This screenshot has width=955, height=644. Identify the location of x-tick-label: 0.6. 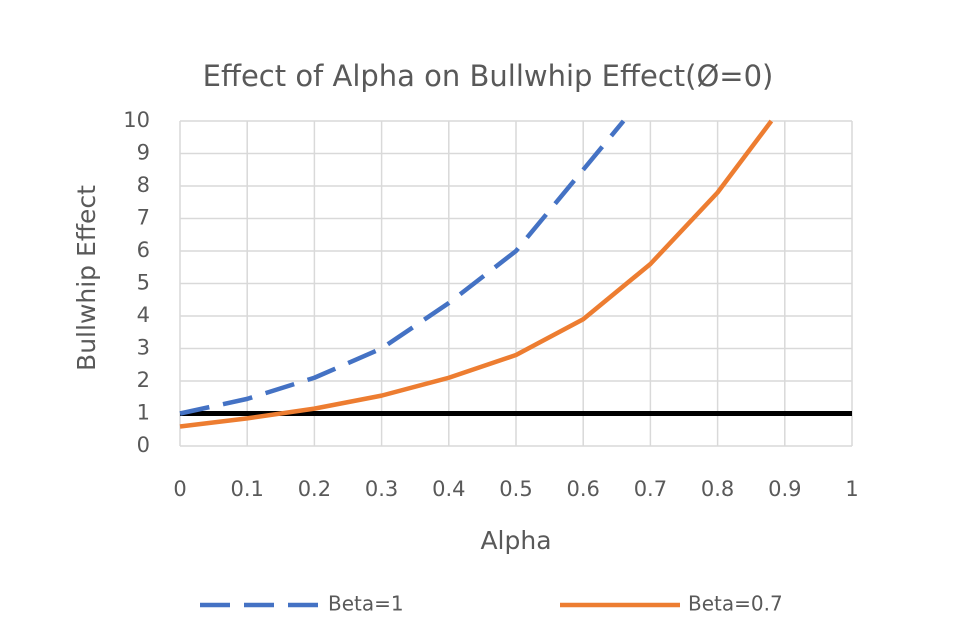
(582, 489).